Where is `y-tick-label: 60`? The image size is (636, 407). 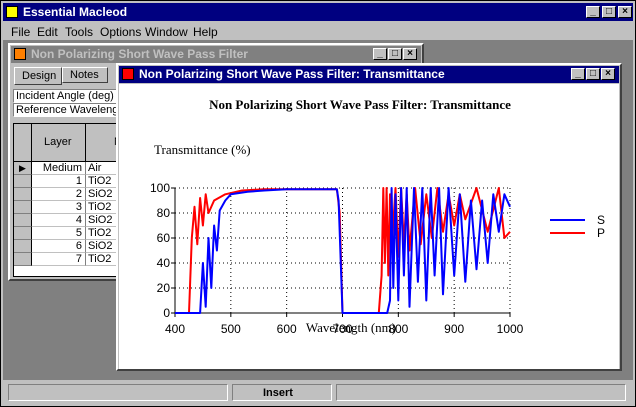
y-tick-label: 60 is located at coordinates (164, 238).